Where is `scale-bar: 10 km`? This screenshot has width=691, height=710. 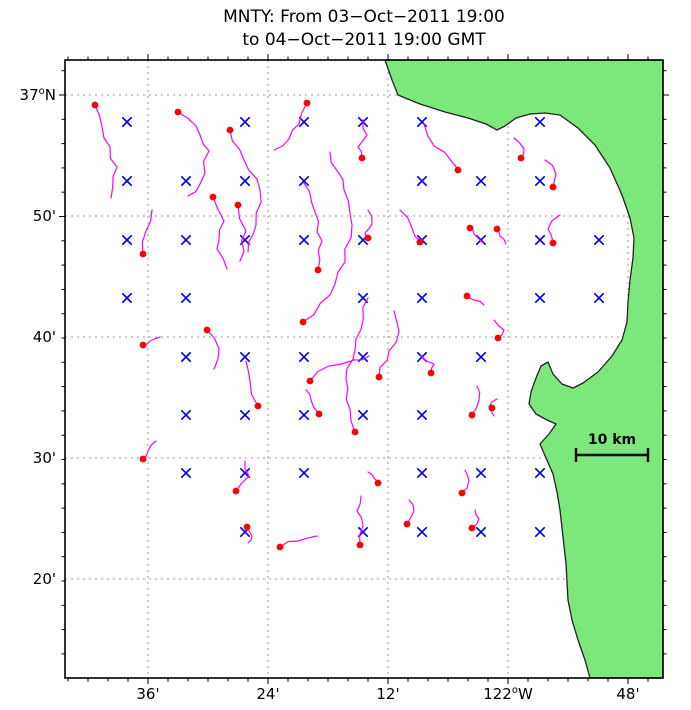 scale-bar: 10 km is located at coordinates (612, 447).